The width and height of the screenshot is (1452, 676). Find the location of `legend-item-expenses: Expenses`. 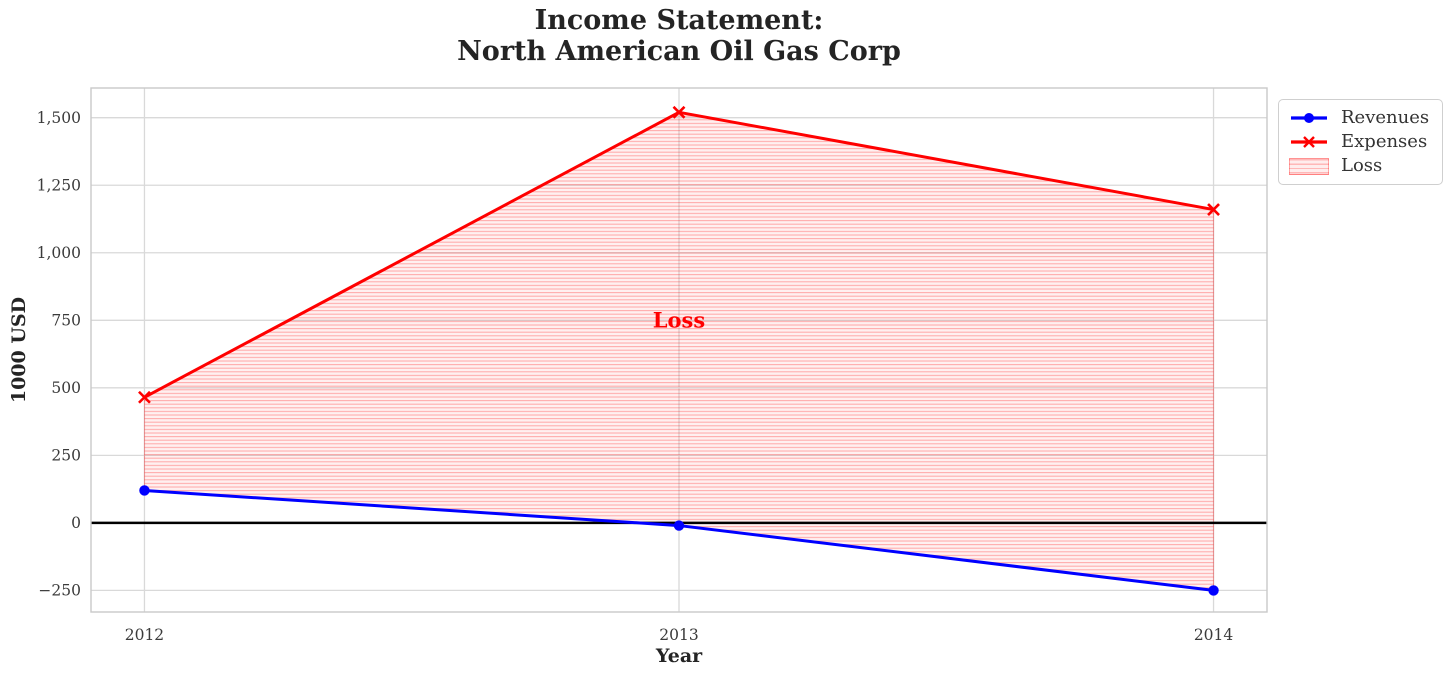

legend-item-expenses: Expenses is located at coordinates (1360, 142).